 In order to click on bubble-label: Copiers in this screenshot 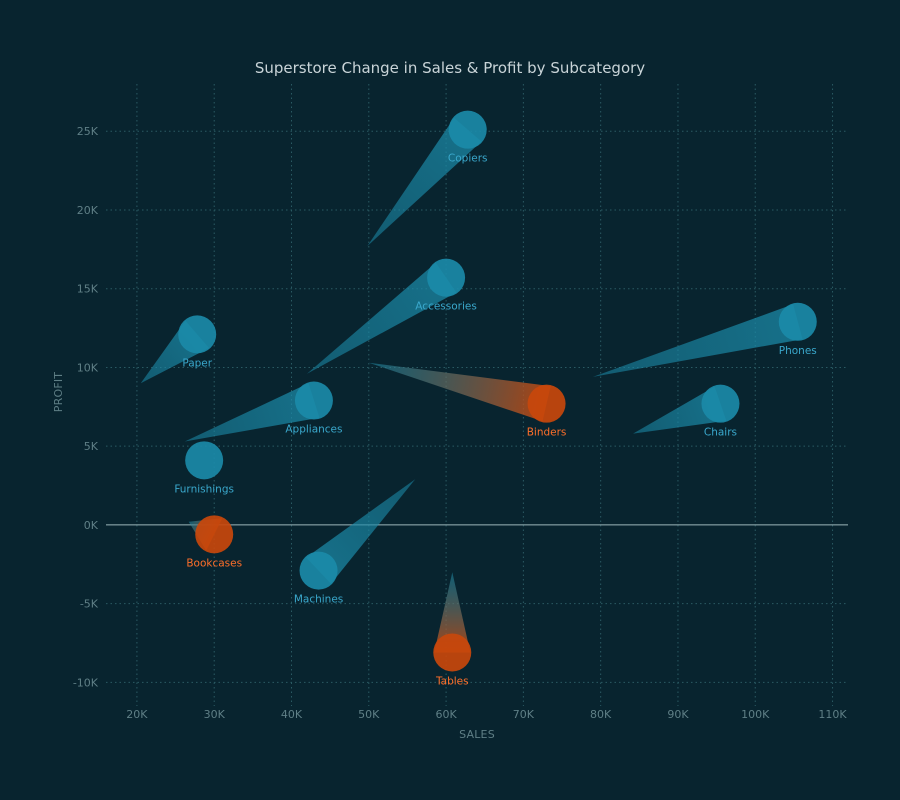, I will do `click(468, 159)`.